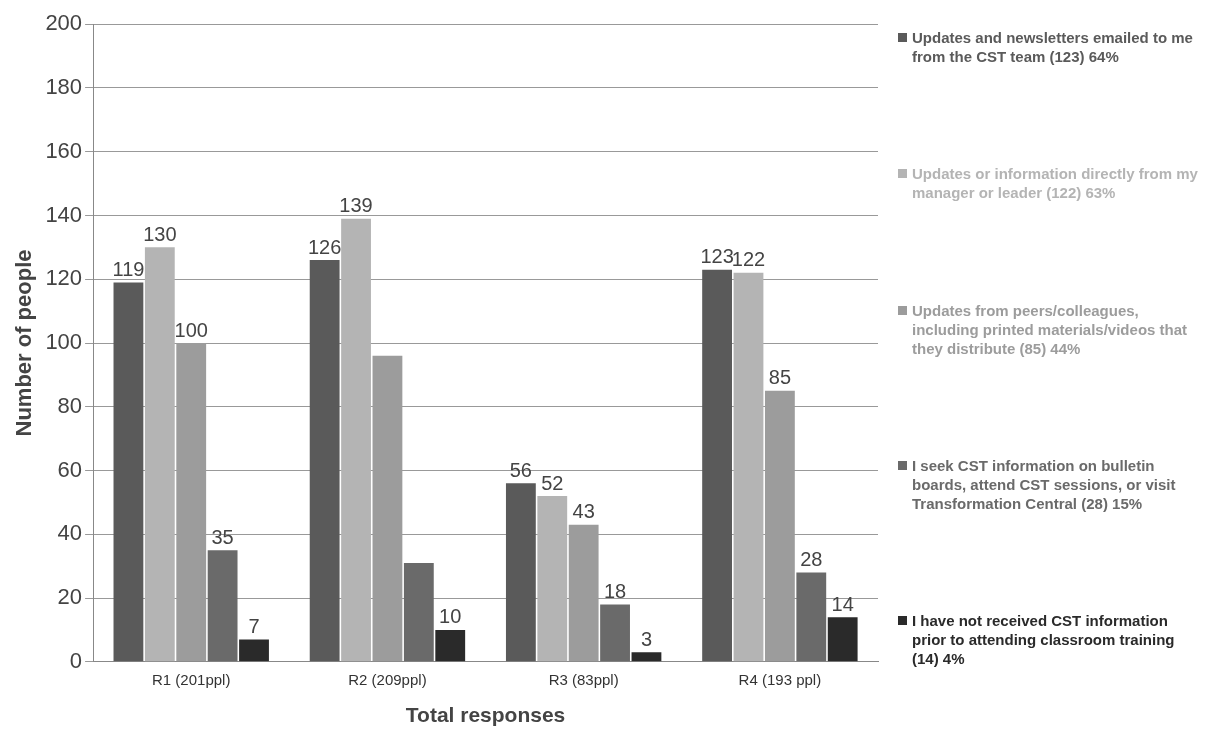  Describe the element at coordinates (615, 590) in the screenshot. I see `data-label: 18` at that location.